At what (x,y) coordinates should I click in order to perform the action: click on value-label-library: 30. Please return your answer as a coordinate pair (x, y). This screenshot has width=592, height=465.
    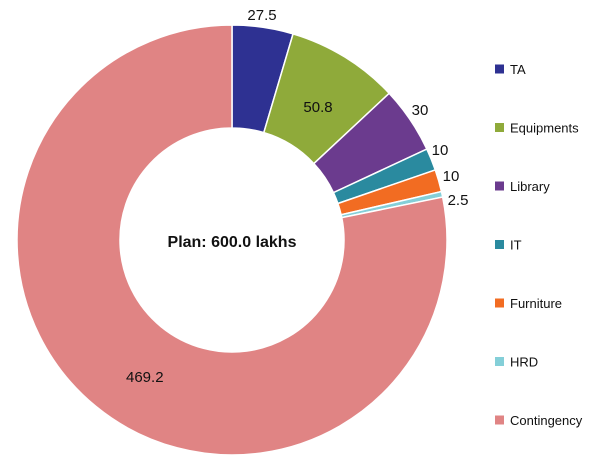
    Looking at the image, I should click on (420, 110).